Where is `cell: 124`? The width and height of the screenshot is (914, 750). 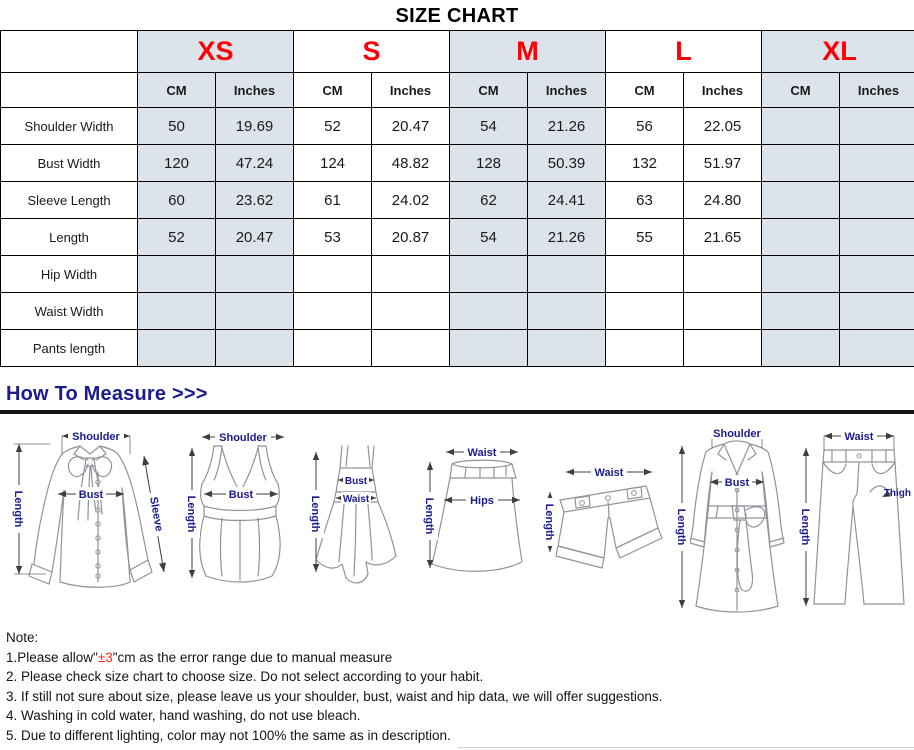
cell: 124 is located at coordinates (332, 163).